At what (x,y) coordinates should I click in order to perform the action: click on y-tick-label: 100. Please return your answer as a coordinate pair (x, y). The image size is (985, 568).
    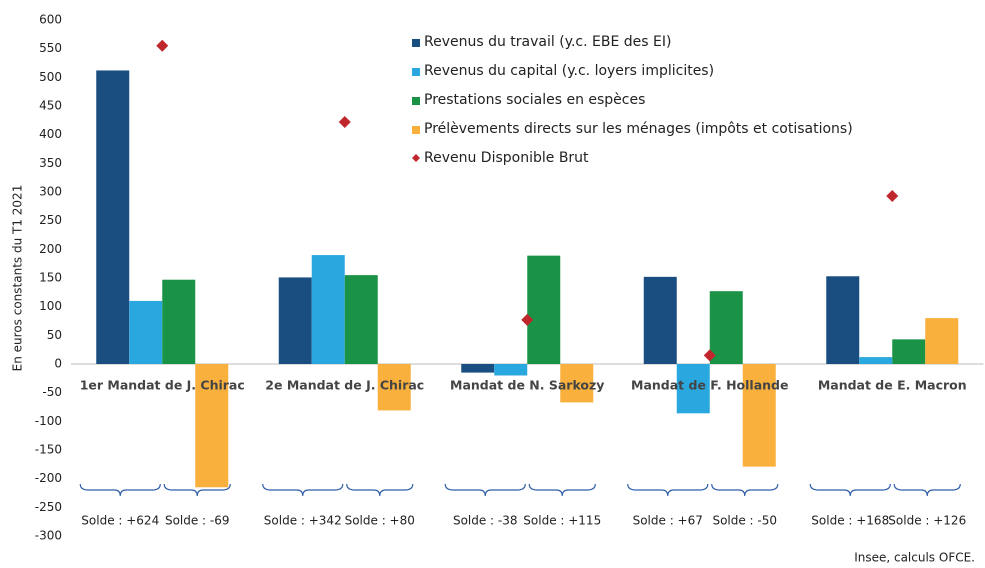
    Looking at the image, I should click on (50, 306).